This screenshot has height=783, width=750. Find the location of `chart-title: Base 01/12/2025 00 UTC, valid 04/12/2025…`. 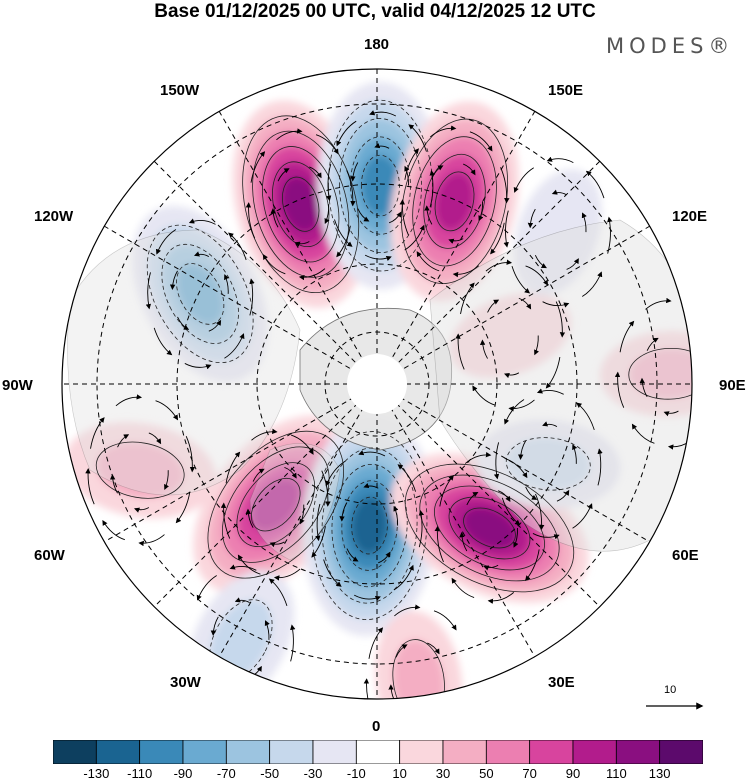

chart-title: Base 01/12/2025 00 UTC, valid 04/12/2025… is located at coordinates (375, 11).